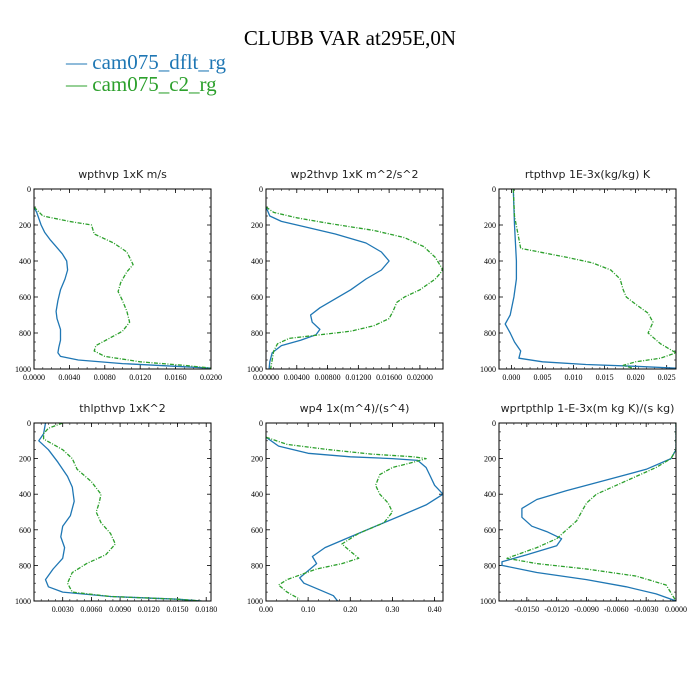  Describe the element at coordinates (389, 377) in the screenshot. I see `x-tick-label: 0.01600` at that location.